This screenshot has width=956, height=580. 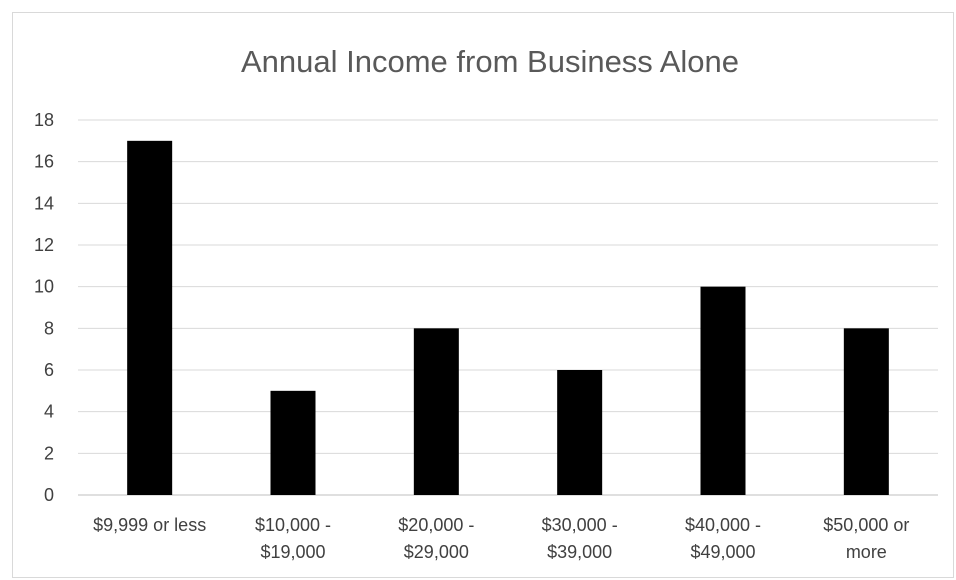 I want to click on x-tick-label-line: $9,999 or less, so click(x=149, y=525).